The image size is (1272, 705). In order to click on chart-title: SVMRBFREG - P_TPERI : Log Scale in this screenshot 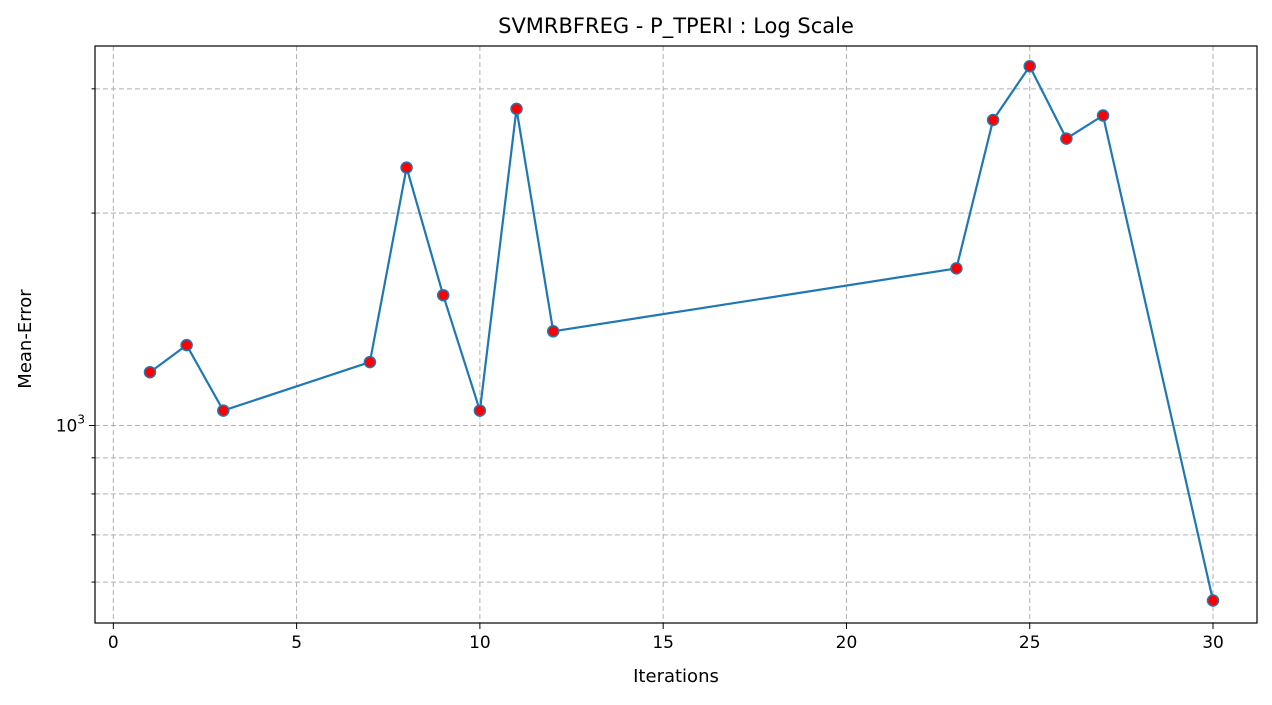, I will do `click(676, 26)`.